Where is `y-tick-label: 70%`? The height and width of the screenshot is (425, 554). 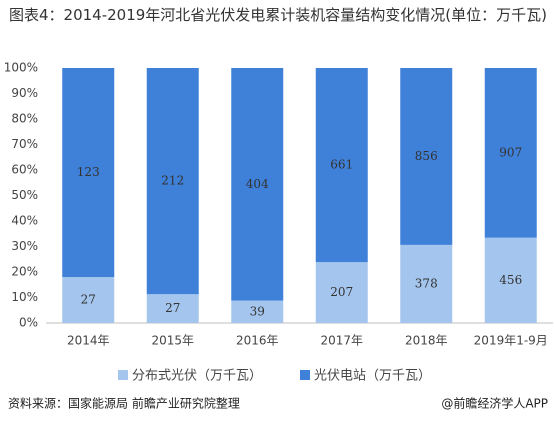 y-tick-label: 70% is located at coordinates (24, 144).